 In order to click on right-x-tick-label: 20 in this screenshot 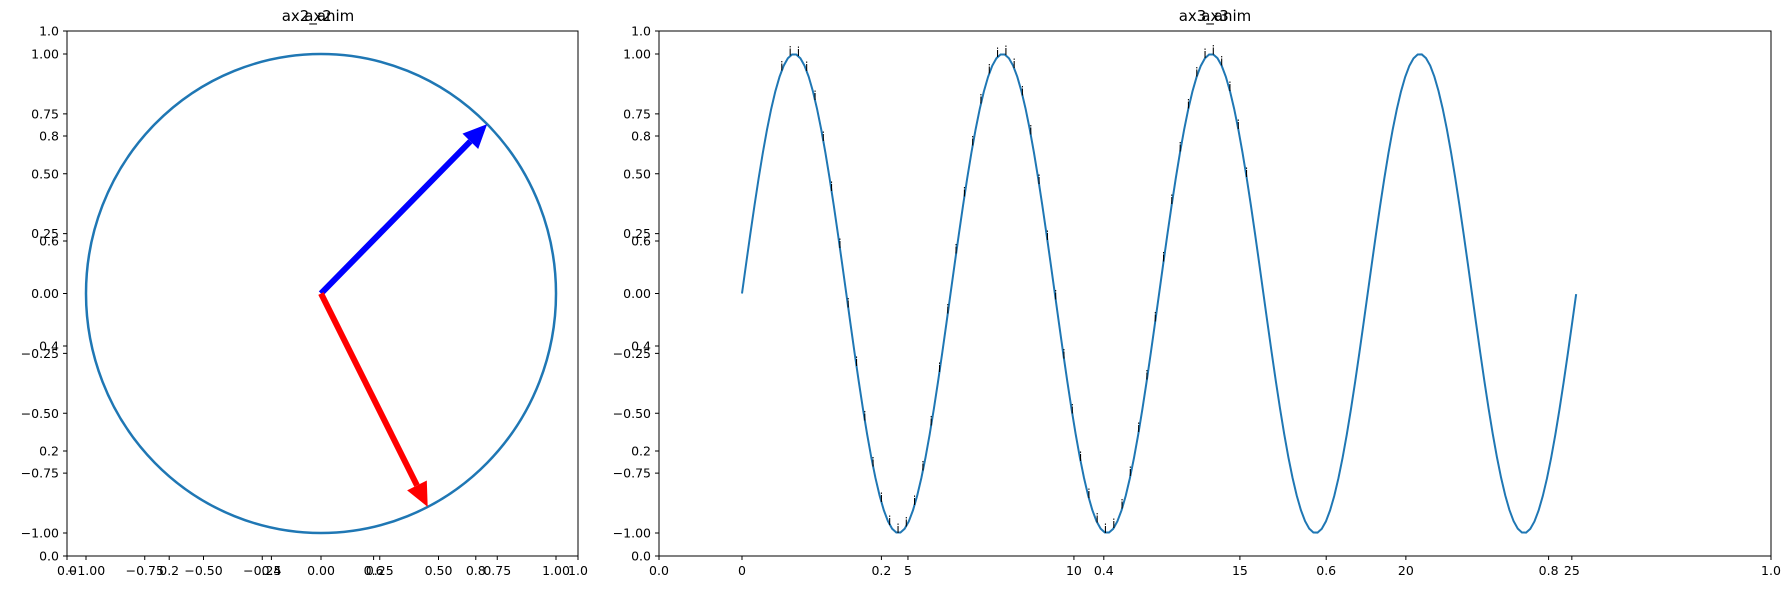, I will do `click(1406, 570)`.